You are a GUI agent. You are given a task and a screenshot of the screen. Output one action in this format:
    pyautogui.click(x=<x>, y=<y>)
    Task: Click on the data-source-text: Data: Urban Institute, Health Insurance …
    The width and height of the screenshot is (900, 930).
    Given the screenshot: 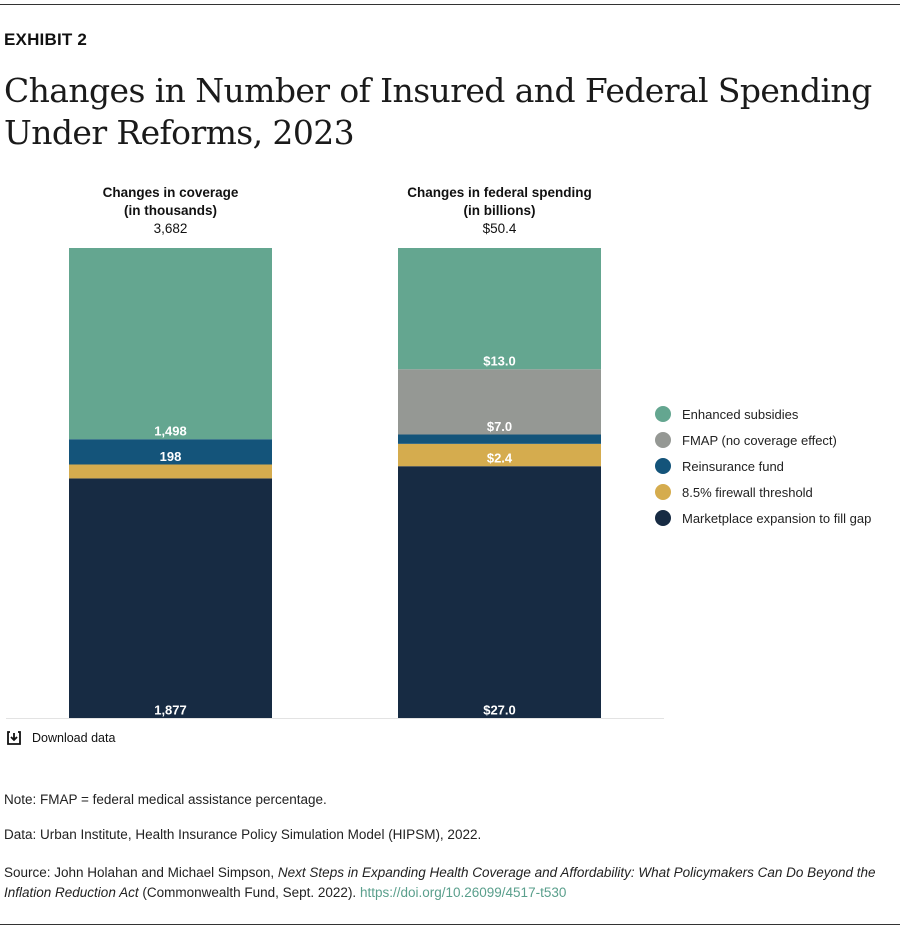 What is the action you would take?
    pyautogui.click(x=243, y=834)
    